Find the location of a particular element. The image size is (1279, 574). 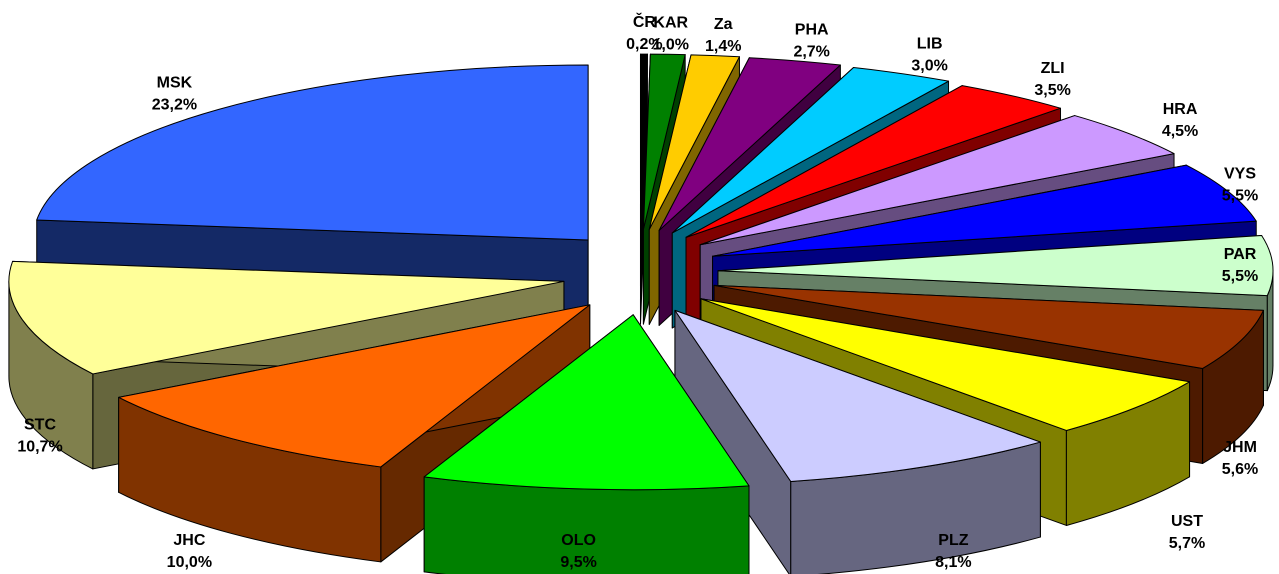

value-jhc: 10,0% is located at coordinates (189, 562).